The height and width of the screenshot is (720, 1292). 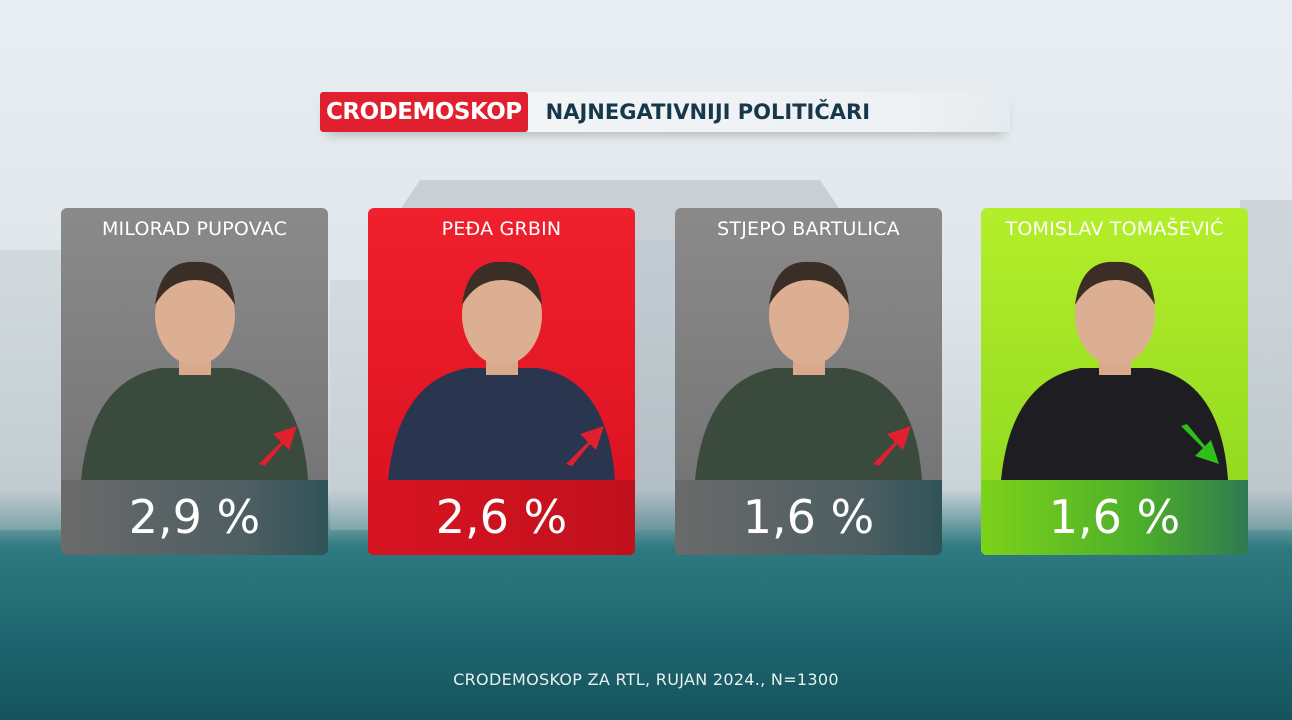 What do you see at coordinates (1114, 229) in the screenshot?
I see `politician-name: TOMISLAV TOMAŠEVIĆ` at bounding box center [1114, 229].